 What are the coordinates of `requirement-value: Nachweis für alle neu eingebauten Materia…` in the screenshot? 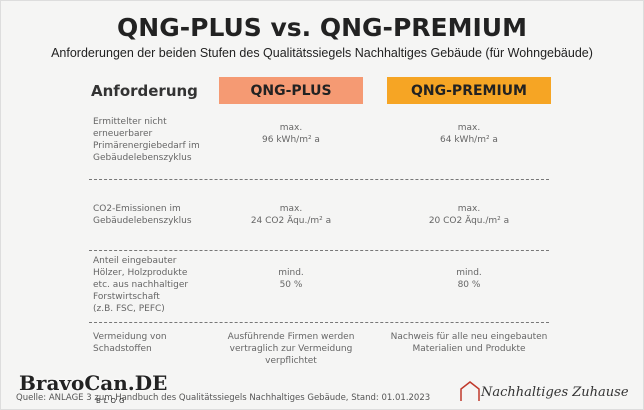 It's located at (469, 343).